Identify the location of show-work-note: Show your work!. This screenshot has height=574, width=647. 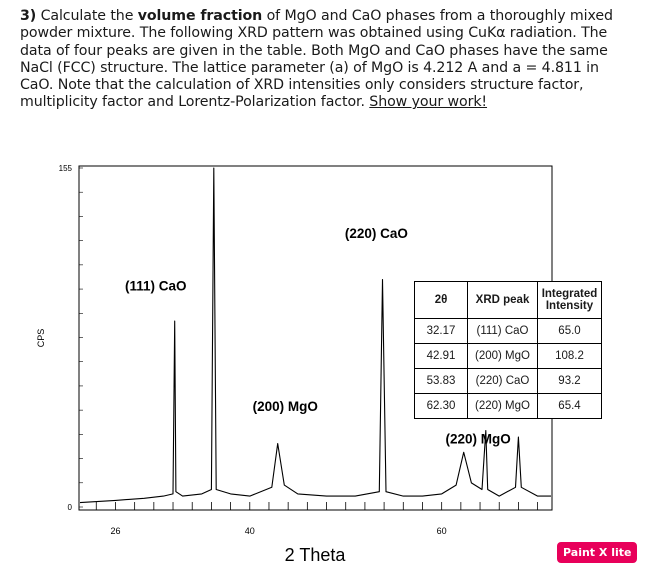
(428, 102).